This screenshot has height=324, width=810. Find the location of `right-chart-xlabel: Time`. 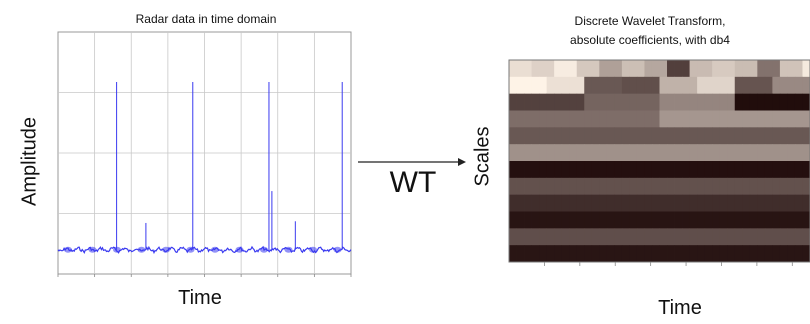

right-chart-xlabel: Time is located at coordinates (680, 308).